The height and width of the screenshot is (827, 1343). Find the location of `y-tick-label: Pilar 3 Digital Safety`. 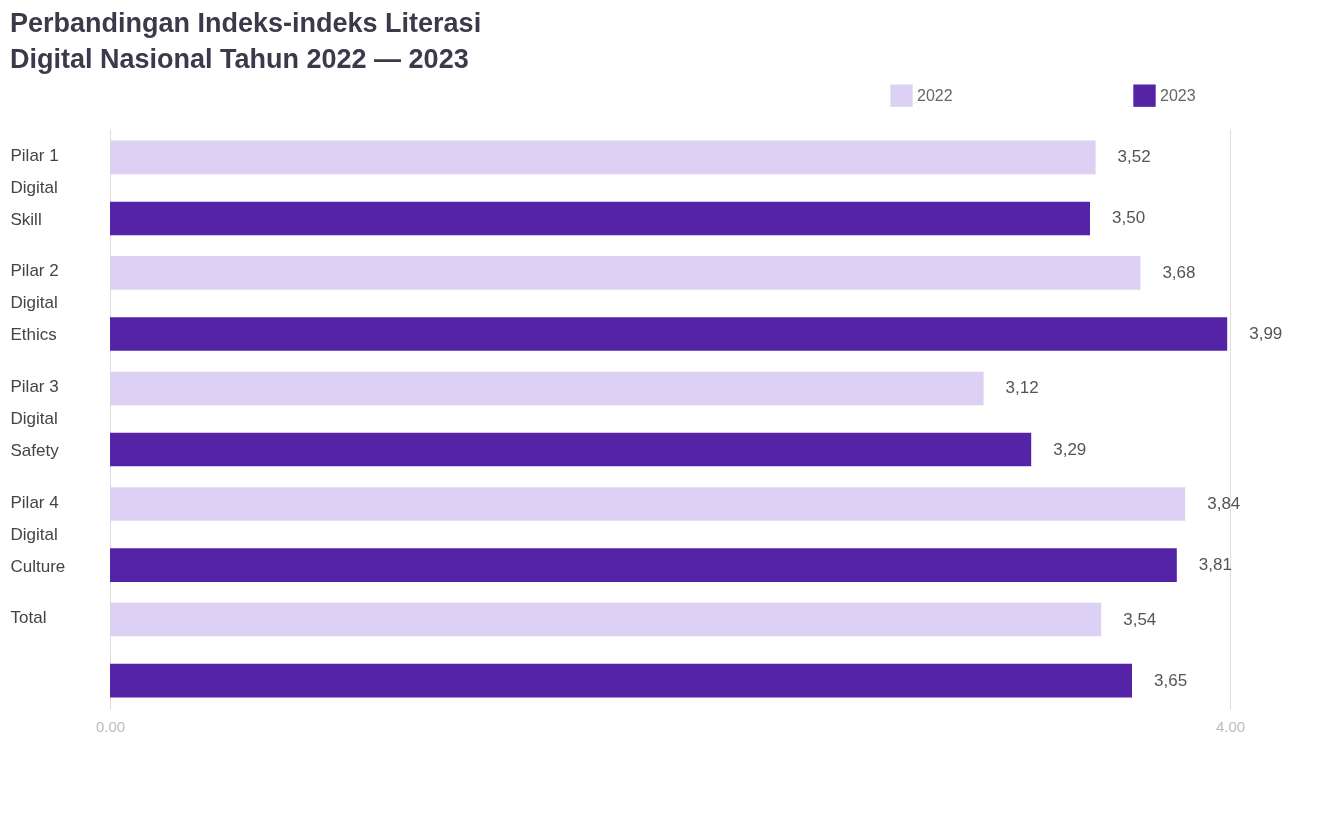

y-tick-label: Pilar 3 Digital Safety is located at coordinates (35, 418).